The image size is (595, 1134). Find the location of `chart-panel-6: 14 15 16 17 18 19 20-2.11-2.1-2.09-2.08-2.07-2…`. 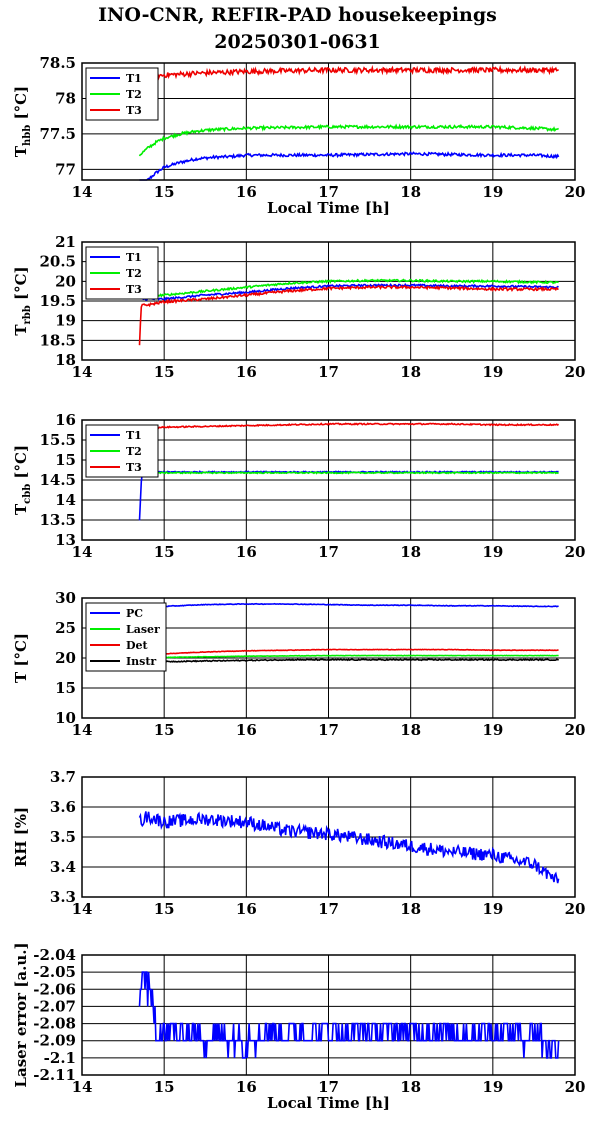

chart-panel-6: 14 15 16 17 18 19 20-2.11-2.1-2.09-2.08-2.07-2… is located at coordinates (298, 1027).